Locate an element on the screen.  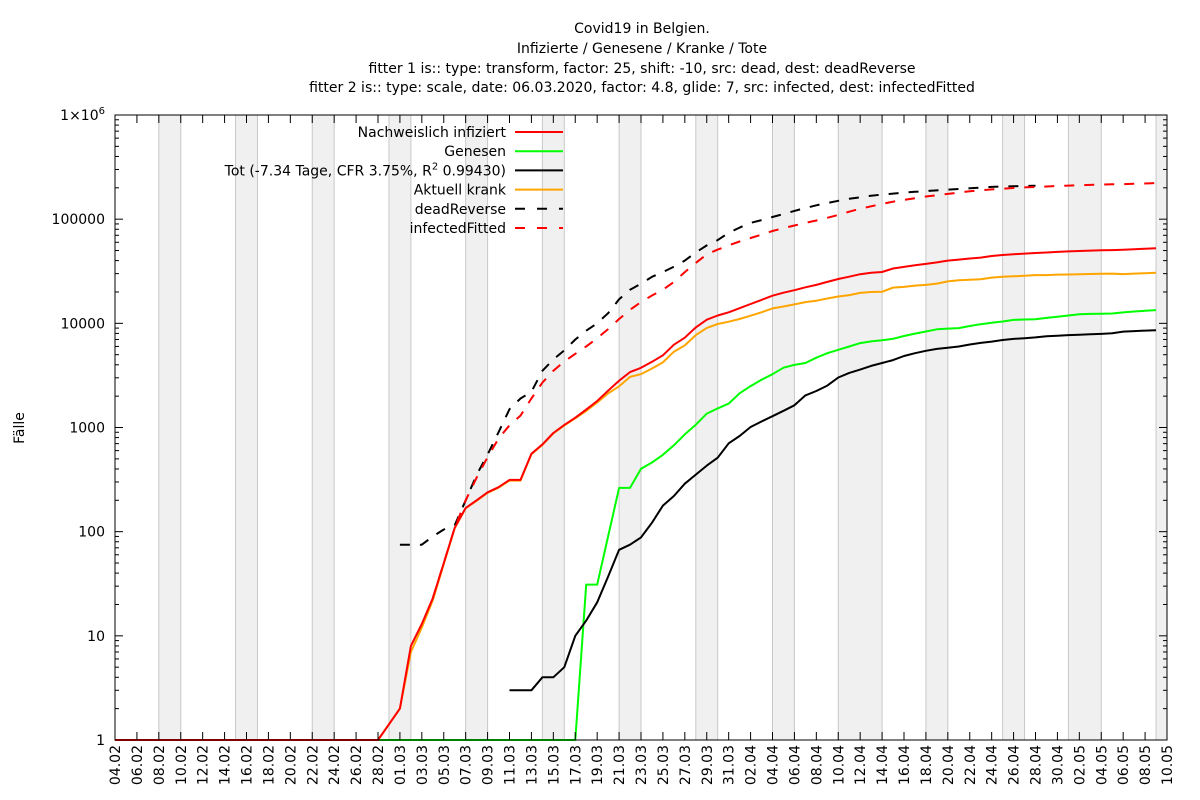
x-tick-label: 22.04 is located at coordinates (971, 765).